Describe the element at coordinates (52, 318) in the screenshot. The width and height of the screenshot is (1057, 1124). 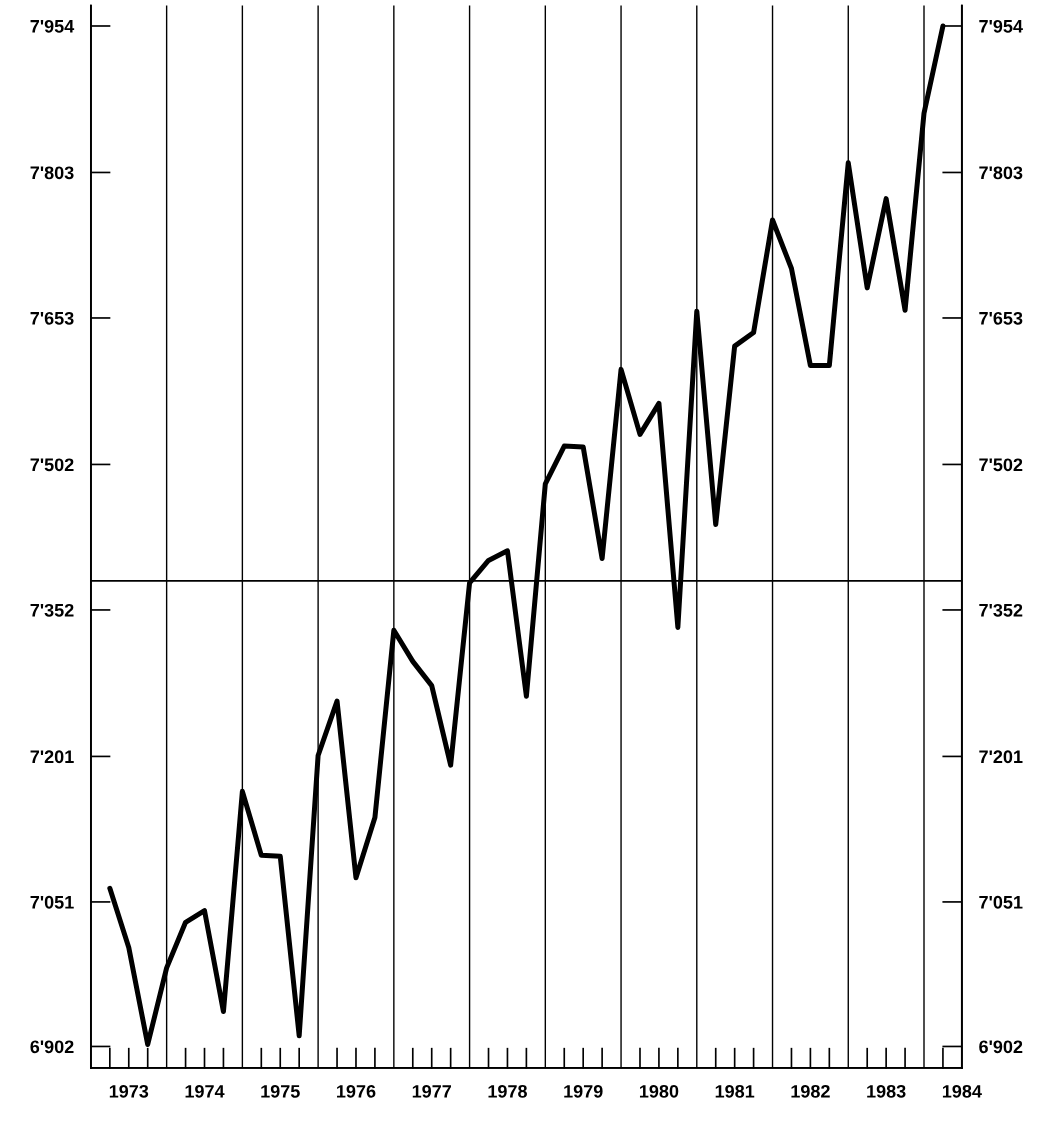
I see `y-tick-label: 7'653` at that location.